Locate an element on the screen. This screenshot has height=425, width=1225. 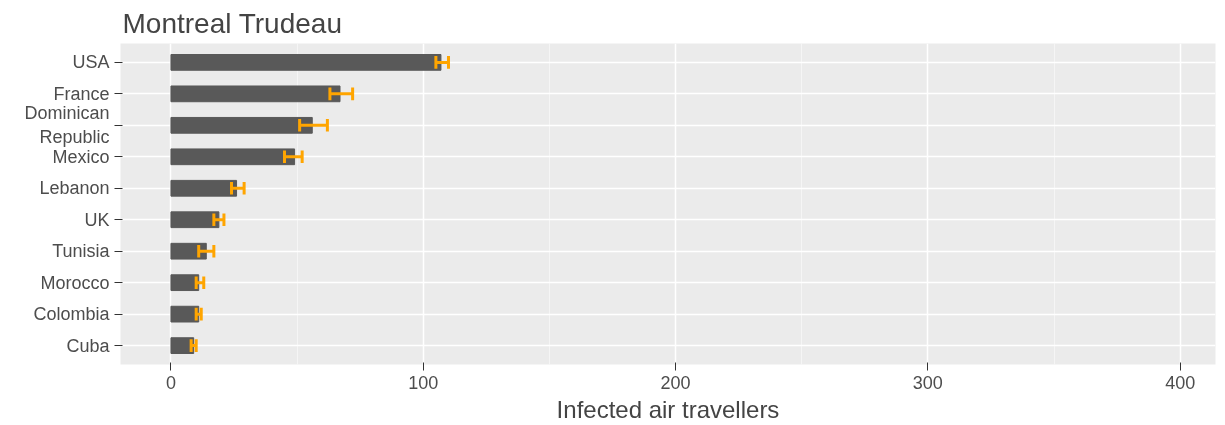
chart-title: Montreal Trudeau is located at coordinates (232, 23).